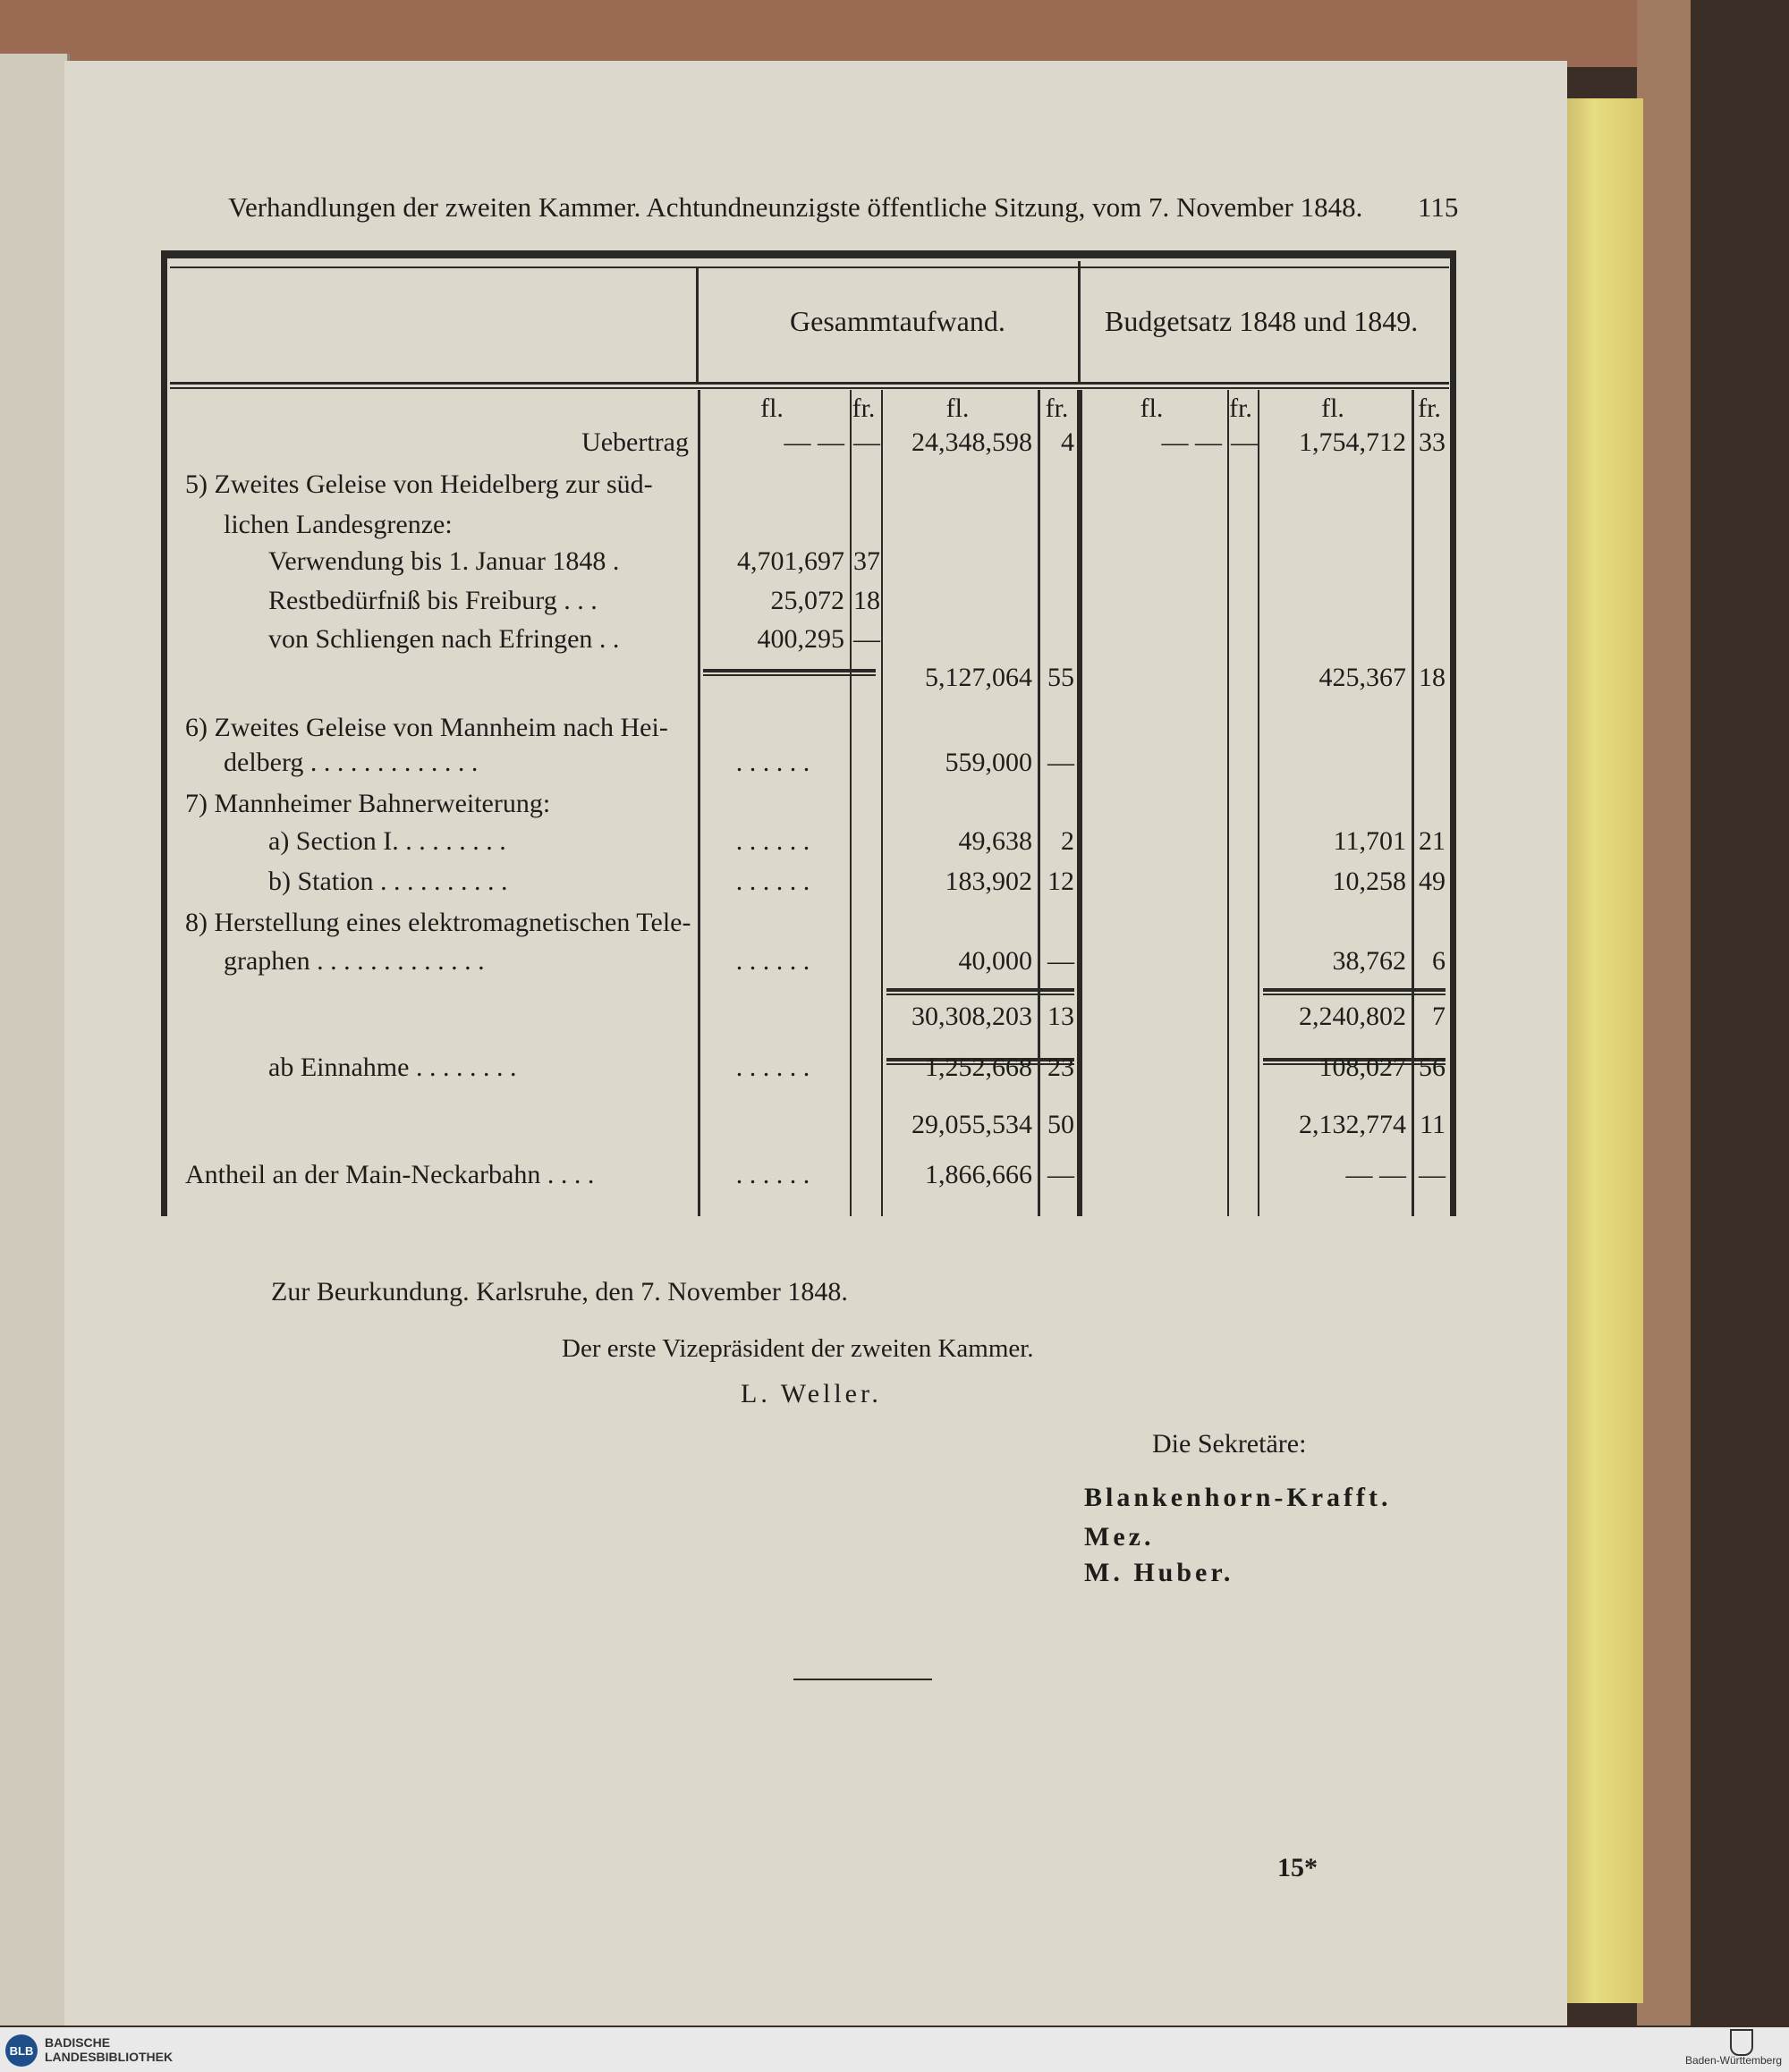 The width and height of the screenshot is (1789, 2072). What do you see at coordinates (1432, 1067) in the screenshot?
I see `table-cell: 56` at bounding box center [1432, 1067].